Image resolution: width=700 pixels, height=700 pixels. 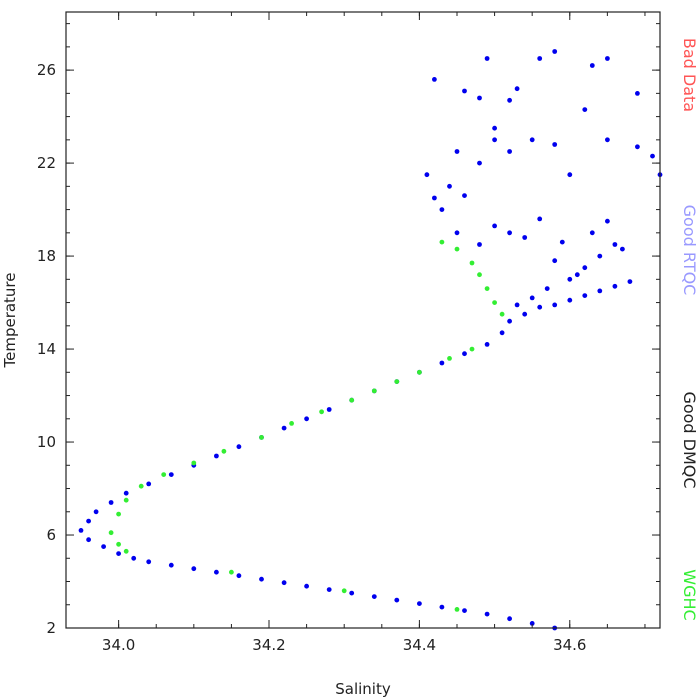 What do you see at coordinates (689, 439) in the screenshot?
I see `legend-label: Good DMQC` at bounding box center [689, 439].